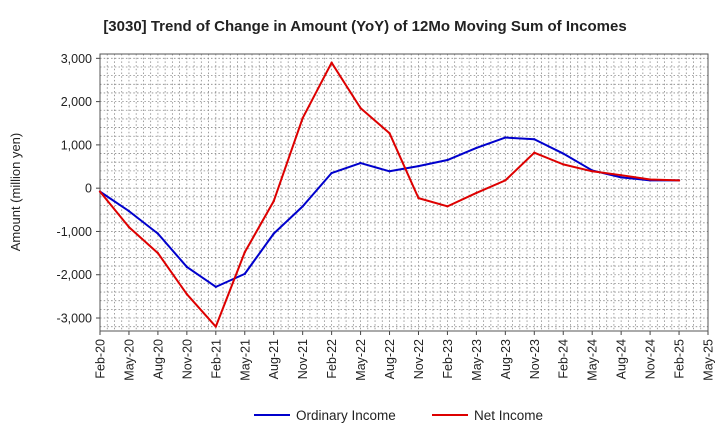 The width and height of the screenshot is (720, 440). I want to click on x-tick-label: Aug-24, so click(622, 359).